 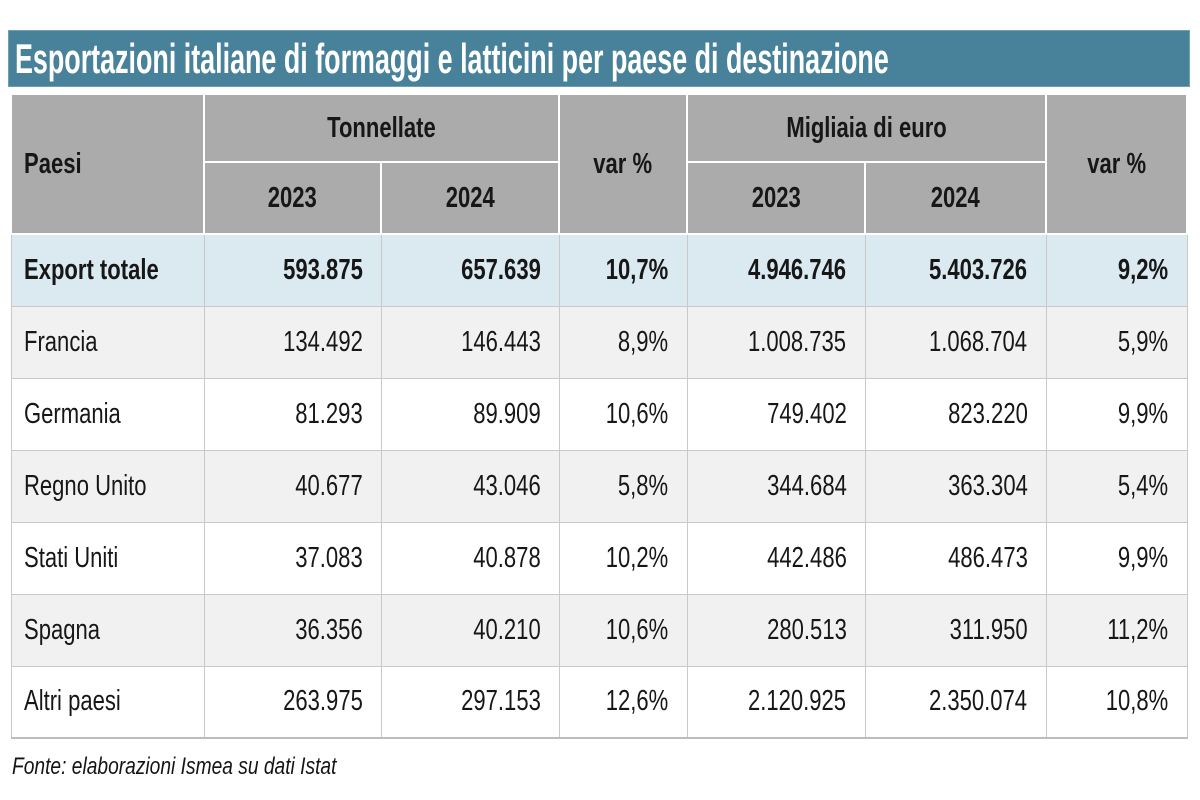 I want to click on value-cell: 9,2%, so click(x=1116, y=270).